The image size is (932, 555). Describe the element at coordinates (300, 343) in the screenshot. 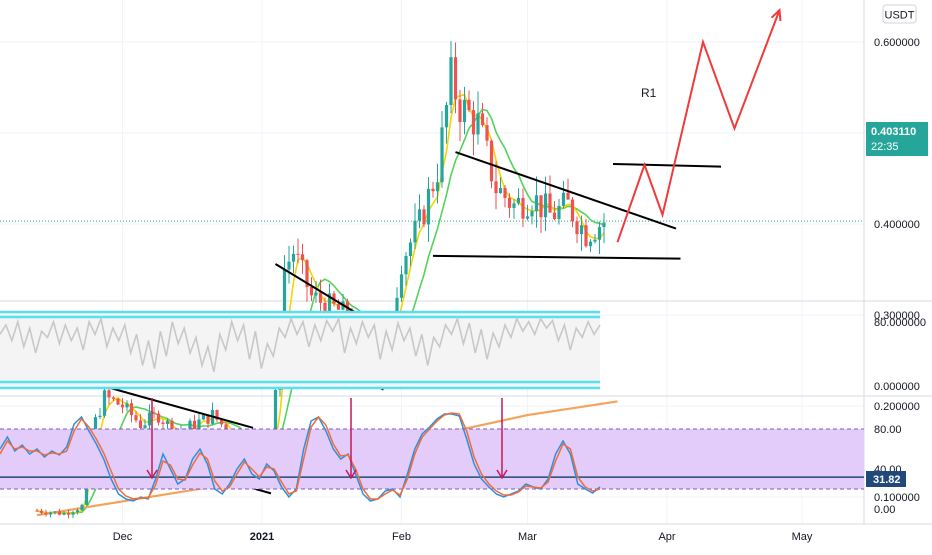

I see `oscillator-line` at that location.